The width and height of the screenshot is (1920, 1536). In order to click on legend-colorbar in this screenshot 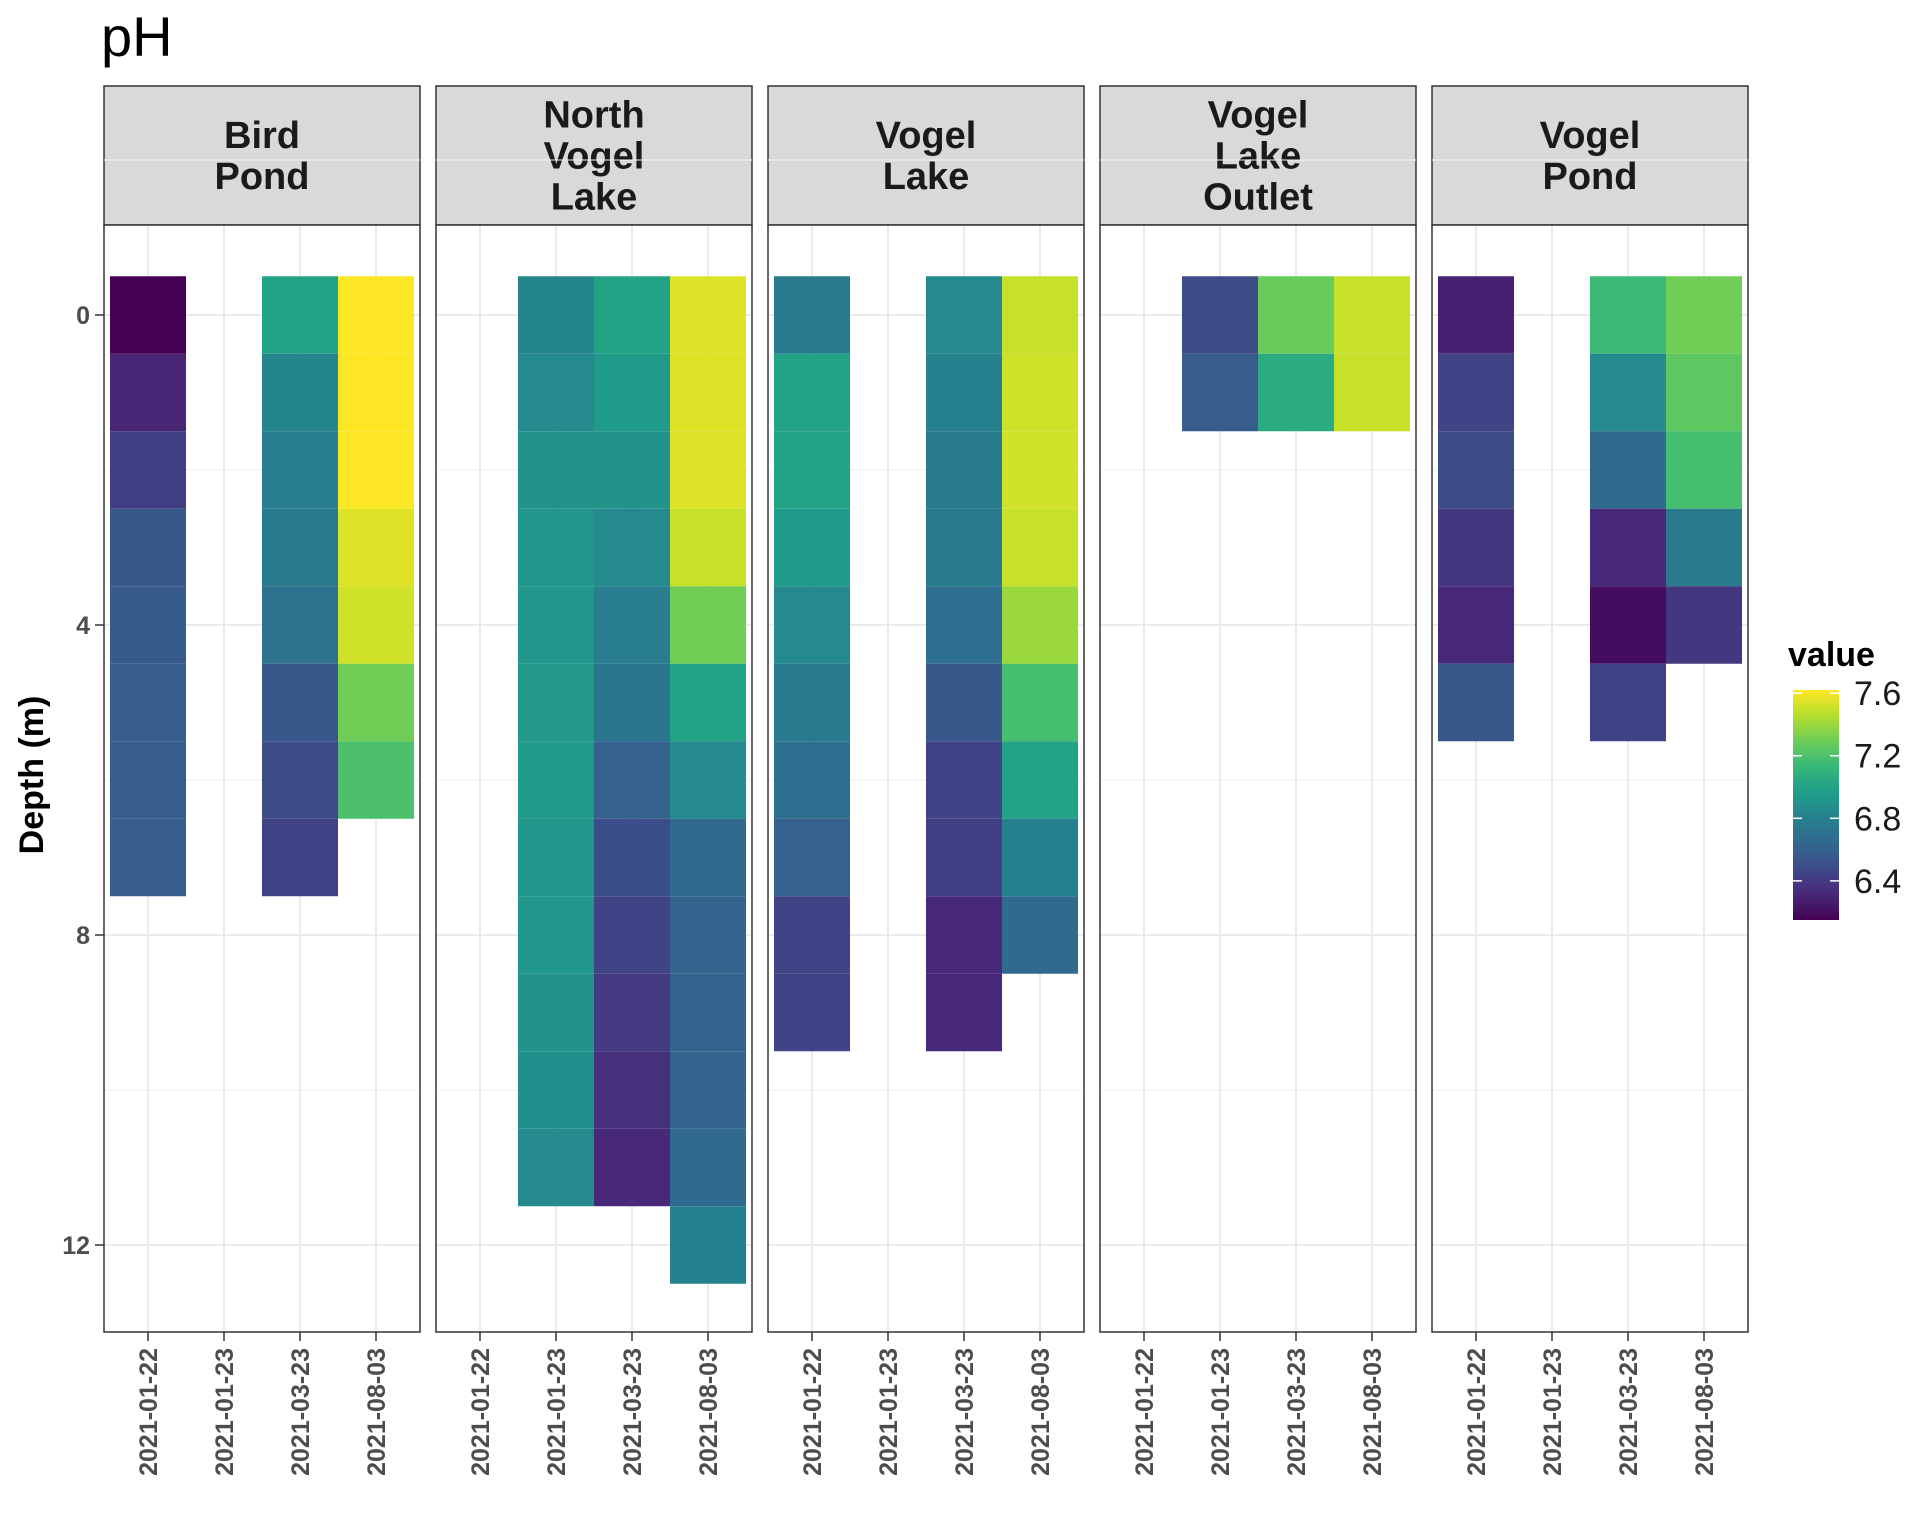, I will do `click(1816, 805)`.